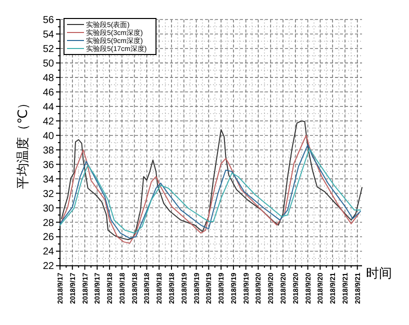 Image resolution: width=409 pixels, height=325 pixels. What do you see at coordinates (48, 194) in the screenshot?
I see `y-tick-label: 32` at bounding box center [48, 194].